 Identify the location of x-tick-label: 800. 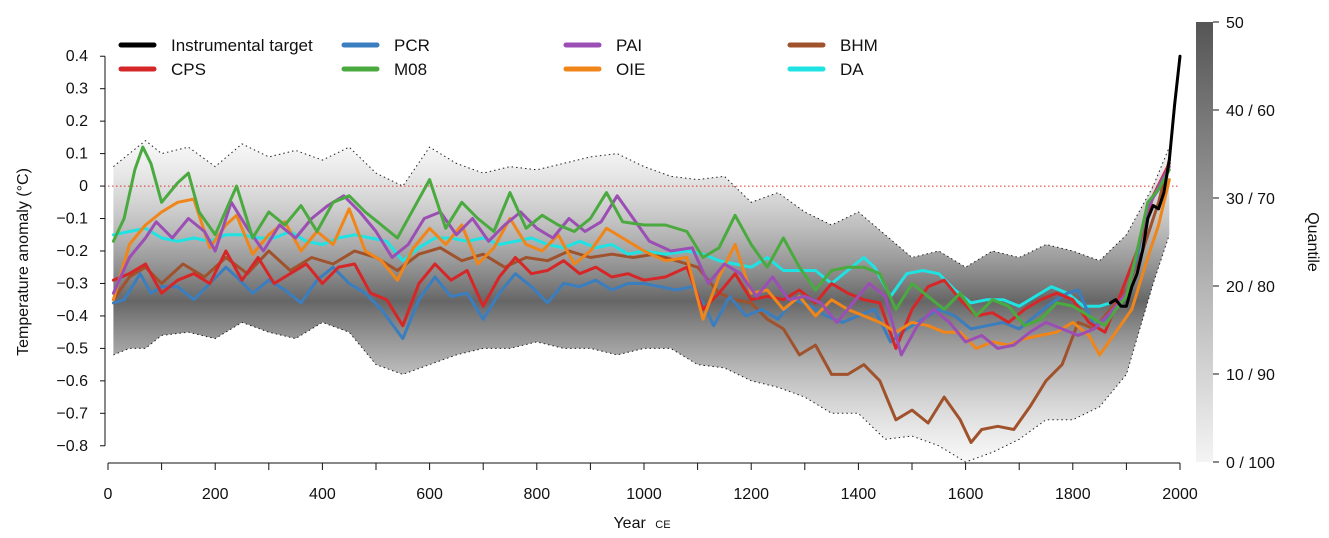
(536, 494).